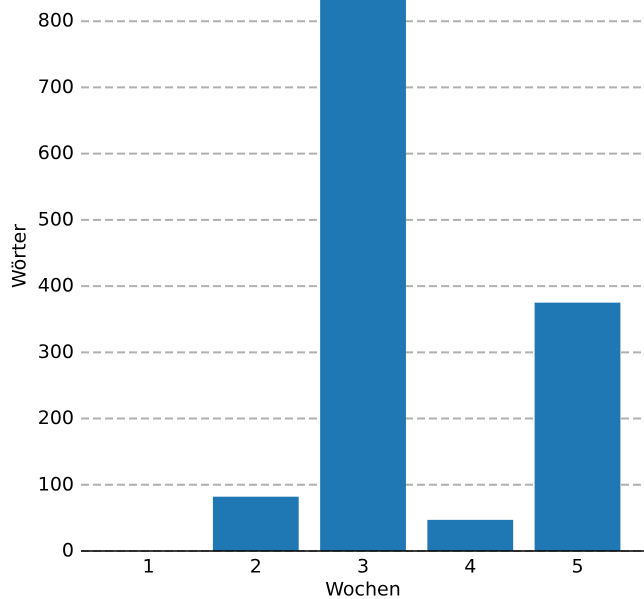  I want to click on x-tick-label: 2, so click(256, 567).